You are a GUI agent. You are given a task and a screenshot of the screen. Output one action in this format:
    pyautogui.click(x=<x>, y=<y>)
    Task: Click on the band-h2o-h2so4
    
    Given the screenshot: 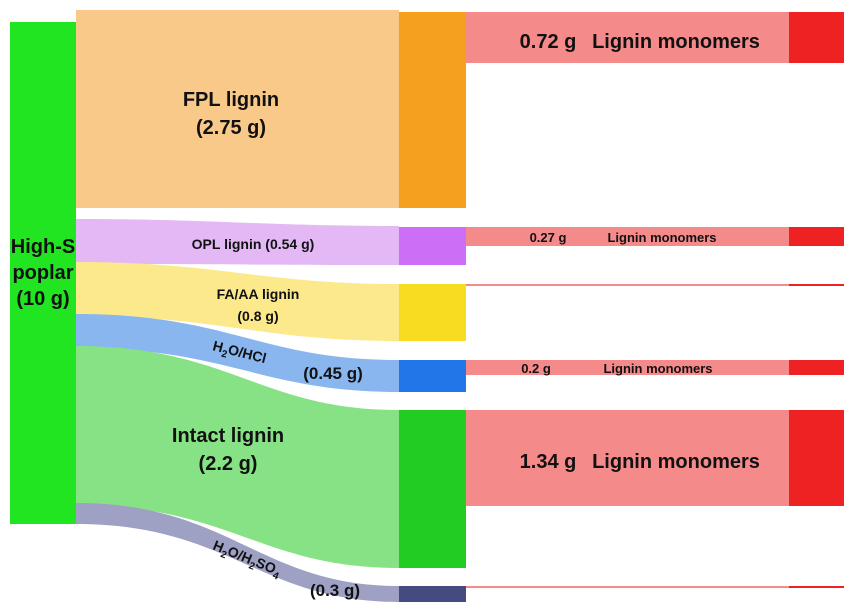 What is the action you would take?
    pyautogui.click(x=237, y=552)
    